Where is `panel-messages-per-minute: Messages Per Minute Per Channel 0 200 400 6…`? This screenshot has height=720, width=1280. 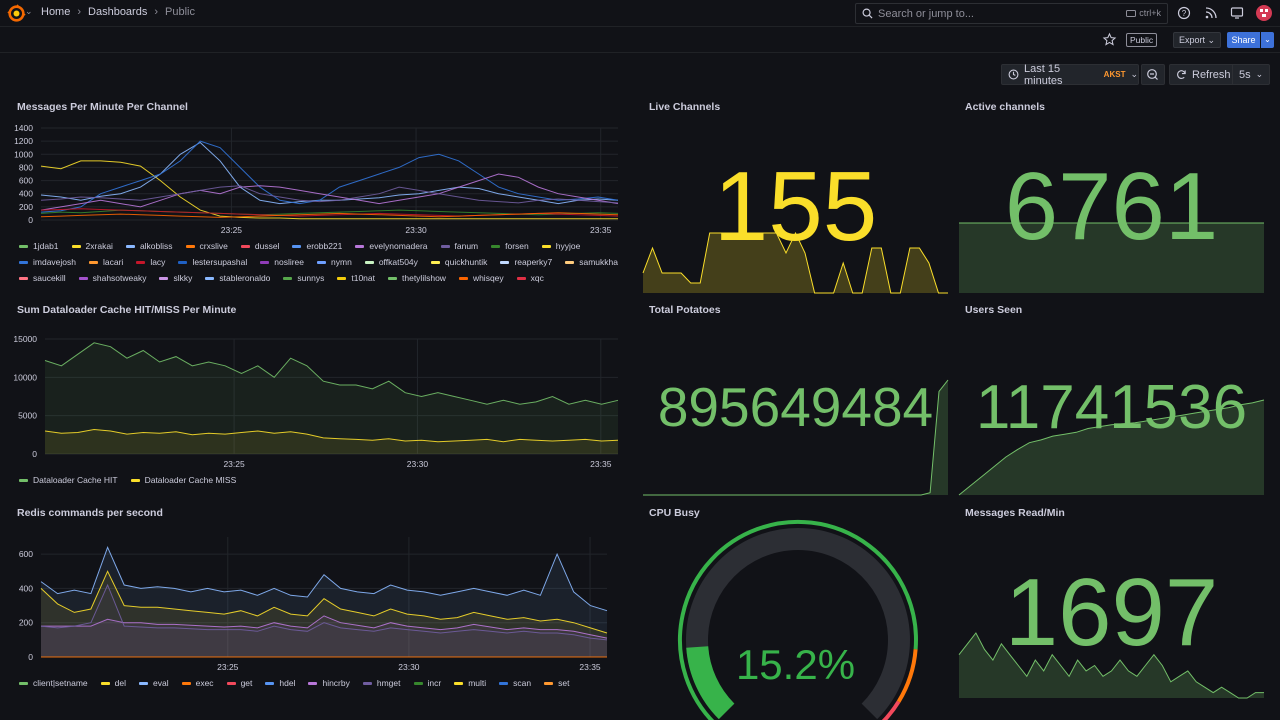
panel-messages-per-minute: Messages Per Minute Per Channel 0 200 400 6… is located at coordinates (320, 196).